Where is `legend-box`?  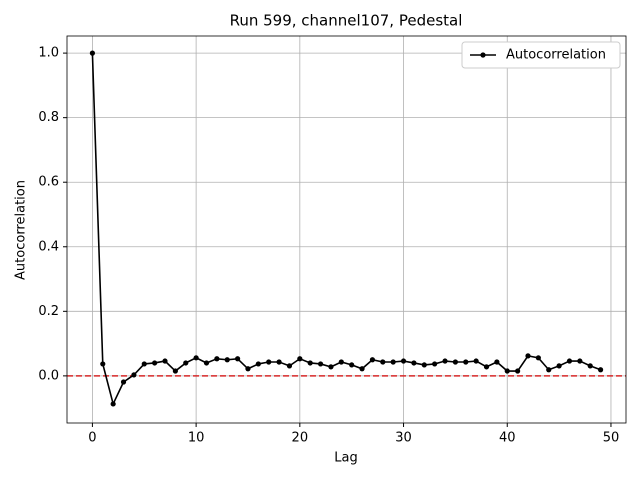 legend-box is located at coordinates (541, 55).